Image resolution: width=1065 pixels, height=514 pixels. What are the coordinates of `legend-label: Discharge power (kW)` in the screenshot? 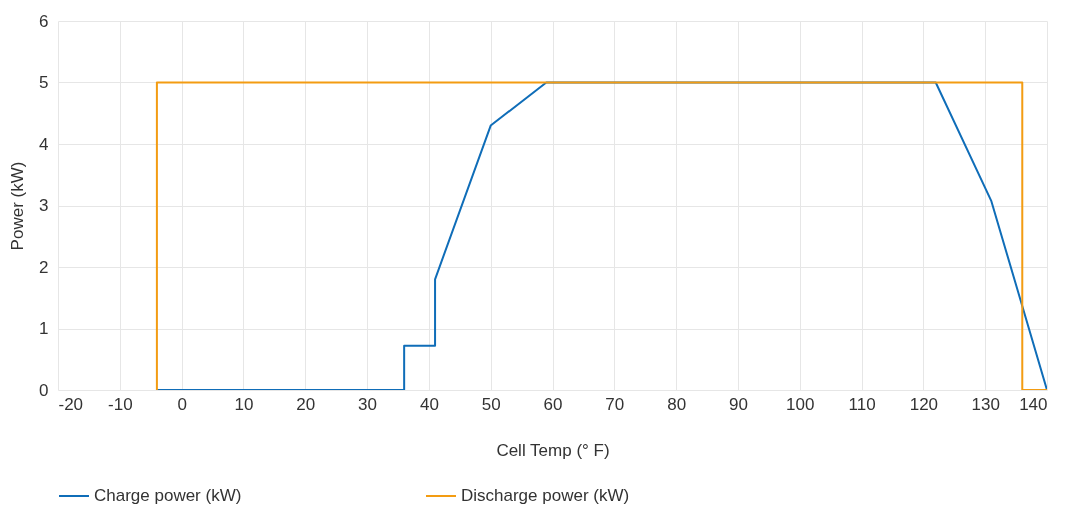 It's located at (545, 495).